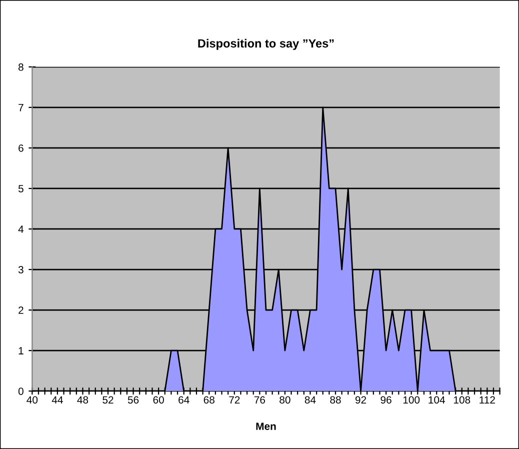 The image size is (519, 449). Describe the element at coordinates (21, 148) in the screenshot. I see `y-tick-label: 6` at that location.